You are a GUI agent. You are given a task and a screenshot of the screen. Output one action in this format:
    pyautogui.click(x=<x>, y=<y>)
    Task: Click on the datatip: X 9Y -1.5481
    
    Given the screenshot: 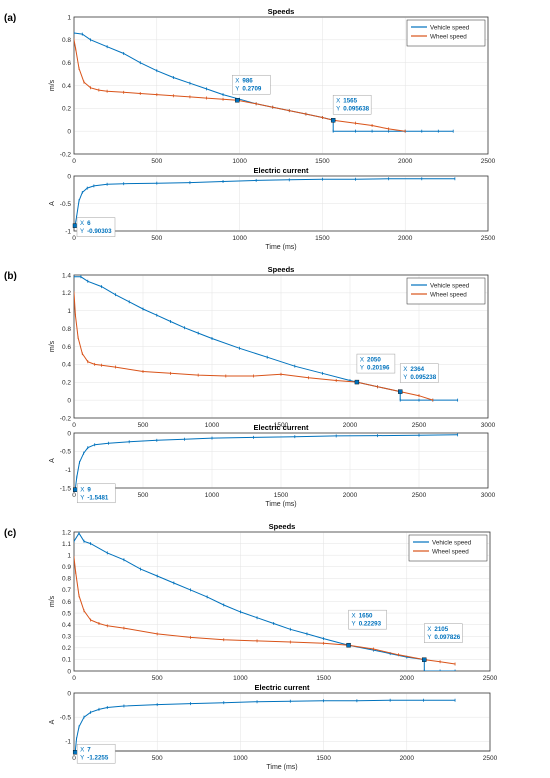 What is the action you would take?
    pyautogui.click(x=94, y=493)
    